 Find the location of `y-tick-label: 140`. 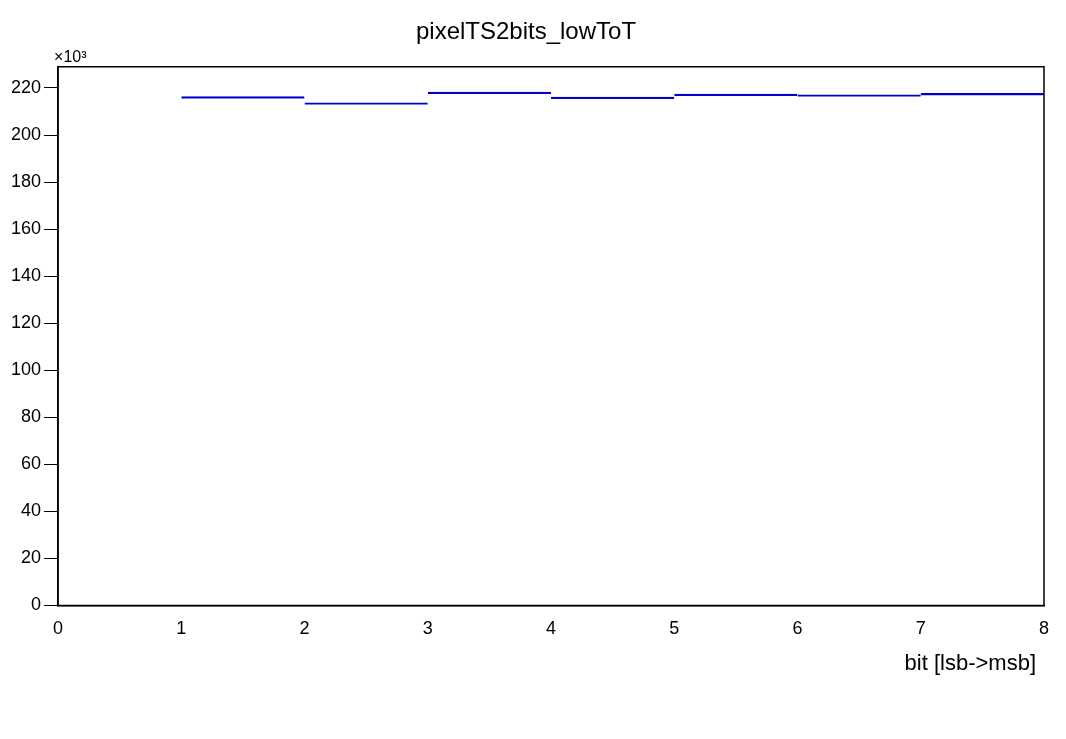

y-tick-label: 140 is located at coordinates (26, 275).